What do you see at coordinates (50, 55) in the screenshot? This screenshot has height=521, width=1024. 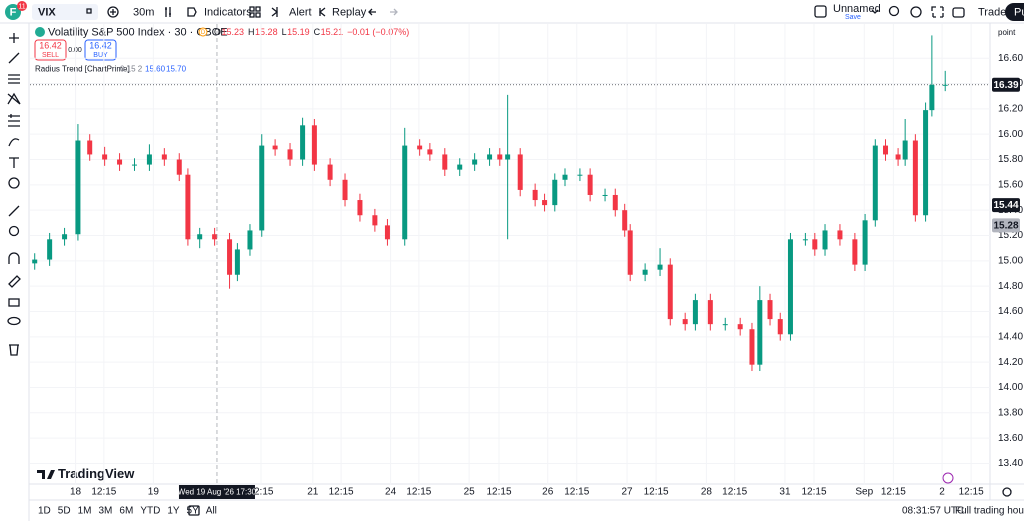 I see `sell-label: SELL` at bounding box center [50, 55].